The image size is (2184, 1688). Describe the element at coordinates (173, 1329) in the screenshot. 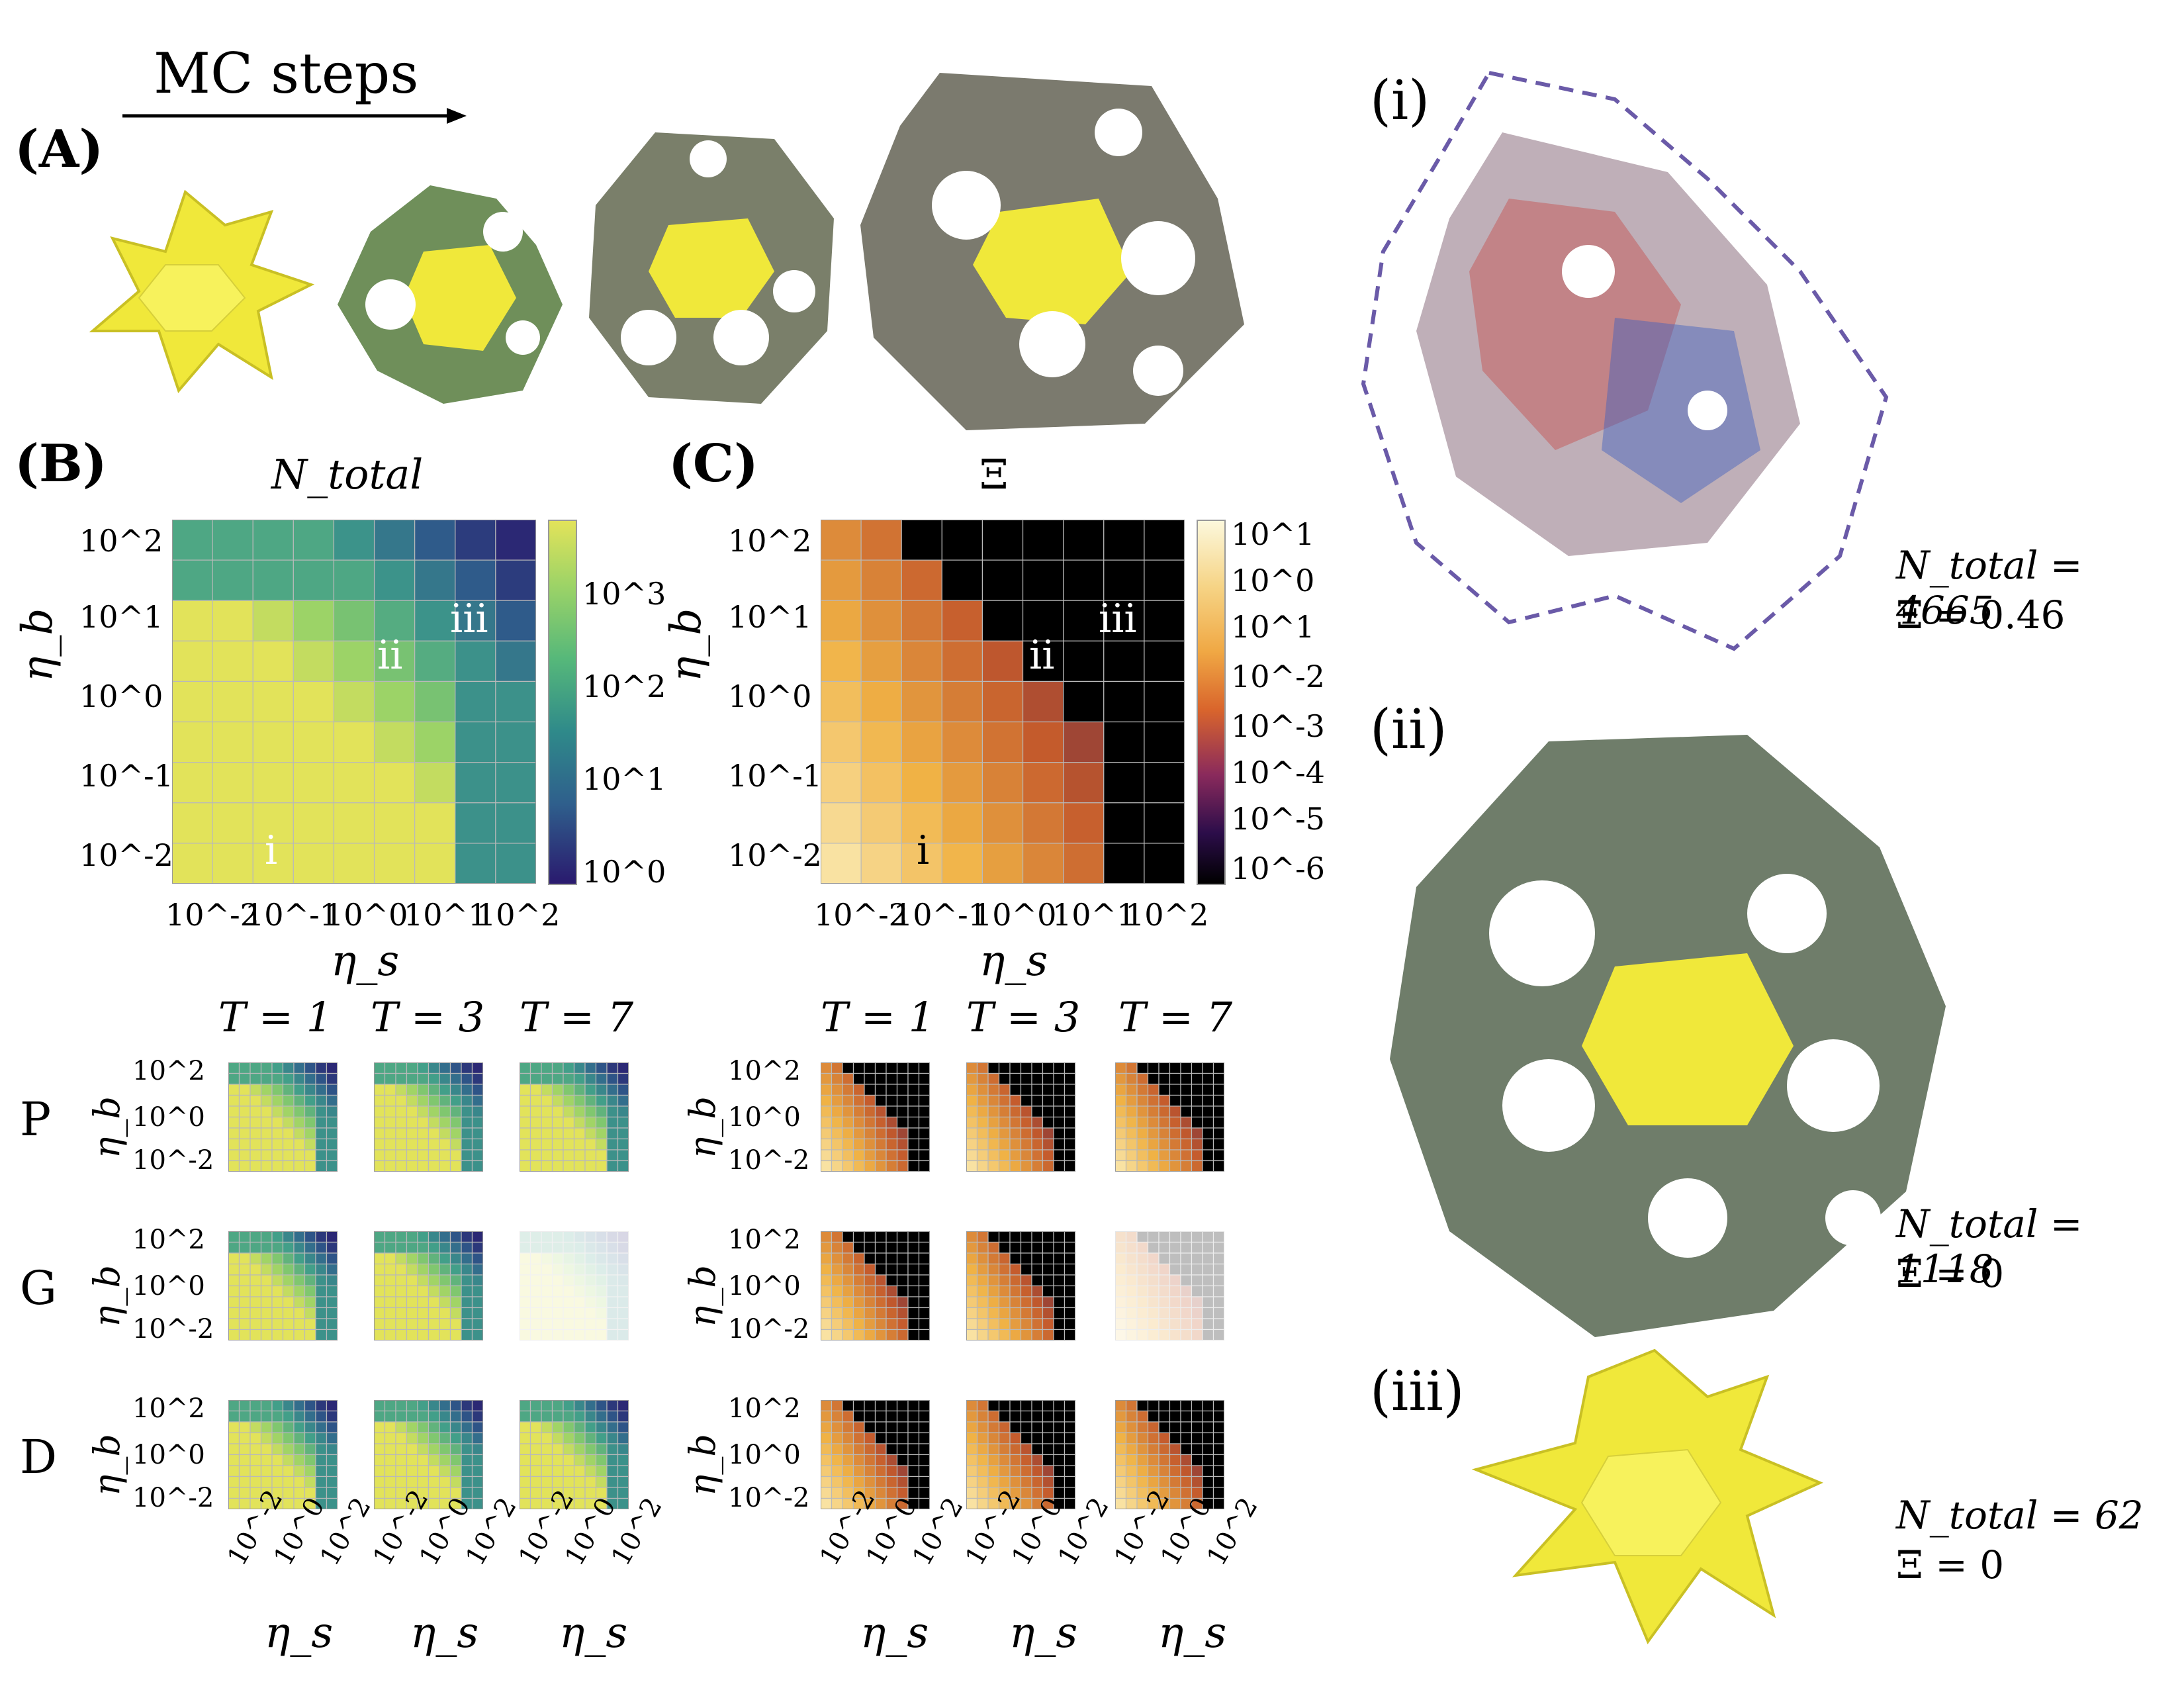

I see `small-tick: 10^-2` at that location.